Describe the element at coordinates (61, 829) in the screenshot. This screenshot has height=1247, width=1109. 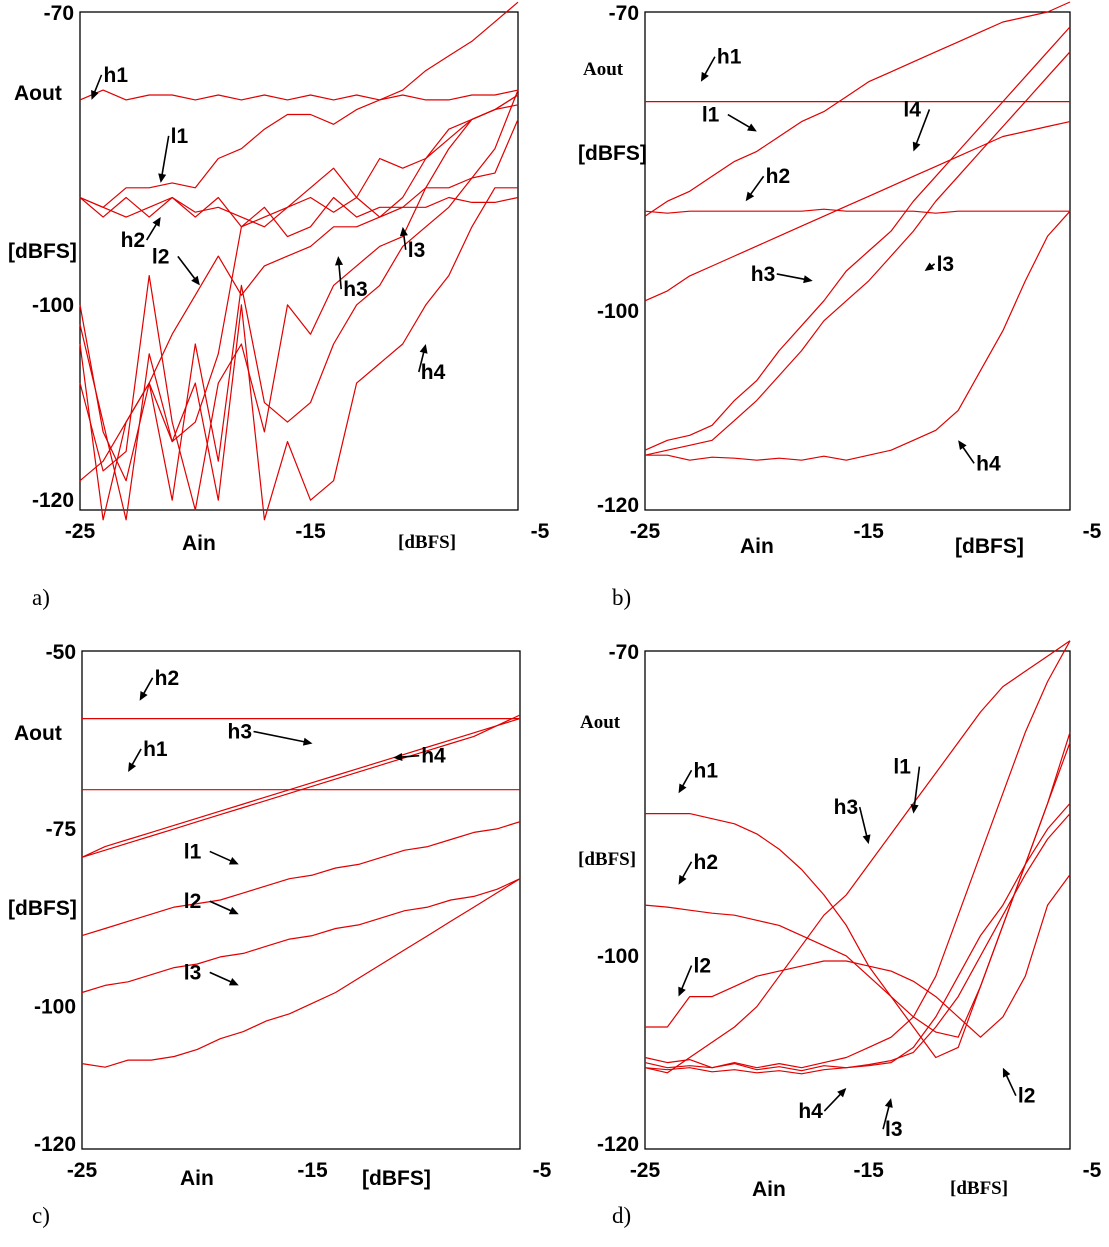
I see `y-tick-label: -75` at that location.